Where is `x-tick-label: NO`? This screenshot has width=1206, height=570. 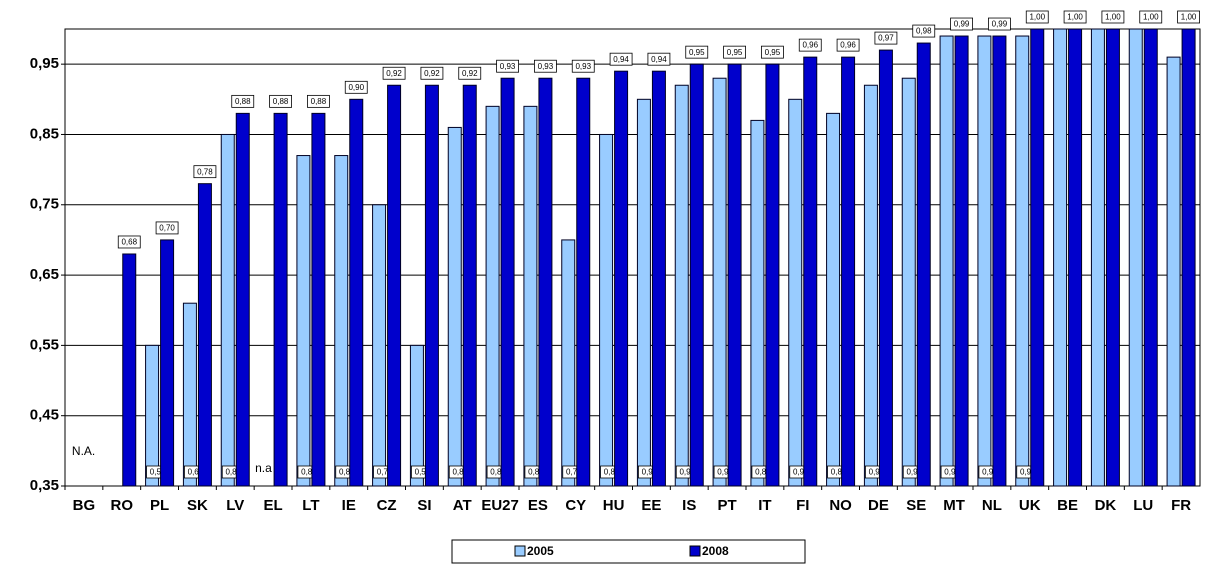
x-tick-label: NO is located at coordinates (840, 505).